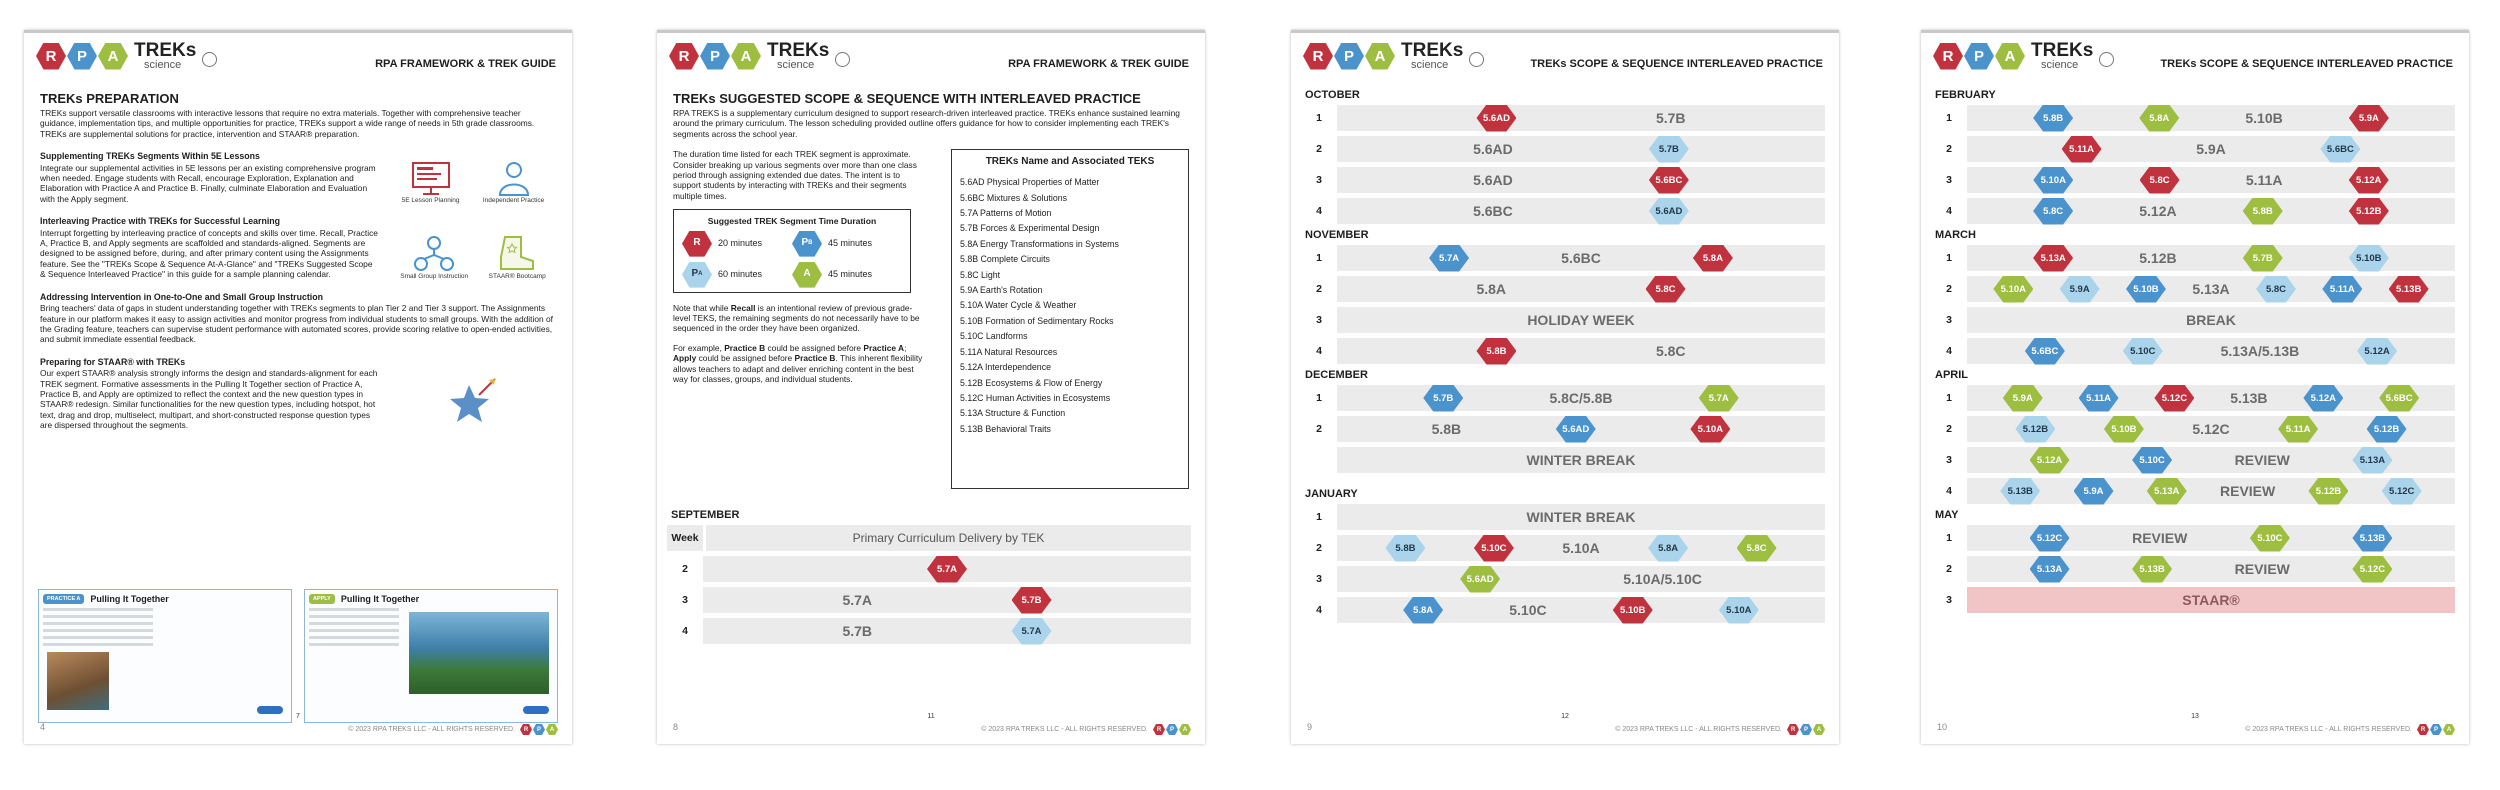  Describe the element at coordinates (1670, 118) in the screenshot. I see `segment-label: 5.7B` at that location.